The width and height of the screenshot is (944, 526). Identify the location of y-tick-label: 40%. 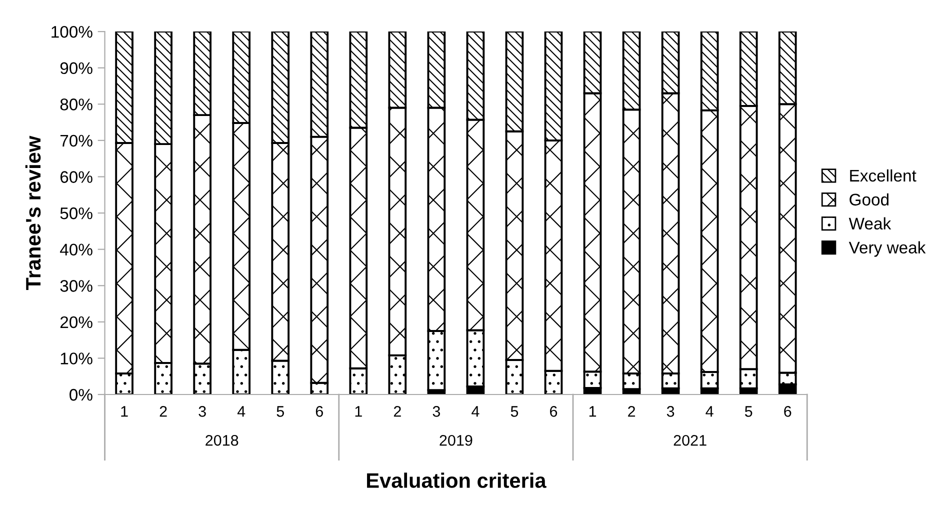
(76, 250).